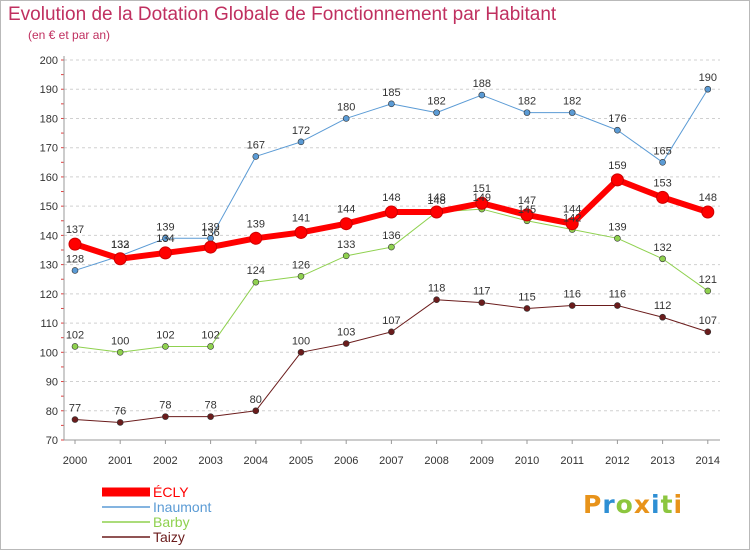 The image size is (750, 550). What do you see at coordinates (75, 461) in the screenshot?
I see `x-tick-label: 2000` at bounding box center [75, 461].